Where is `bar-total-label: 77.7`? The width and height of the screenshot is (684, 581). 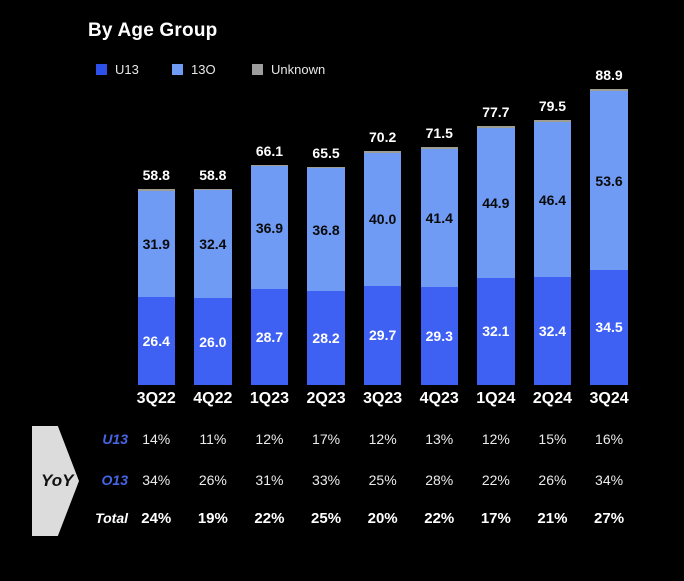
bar-total-label: 77.7 is located at coordinates (496, 111).